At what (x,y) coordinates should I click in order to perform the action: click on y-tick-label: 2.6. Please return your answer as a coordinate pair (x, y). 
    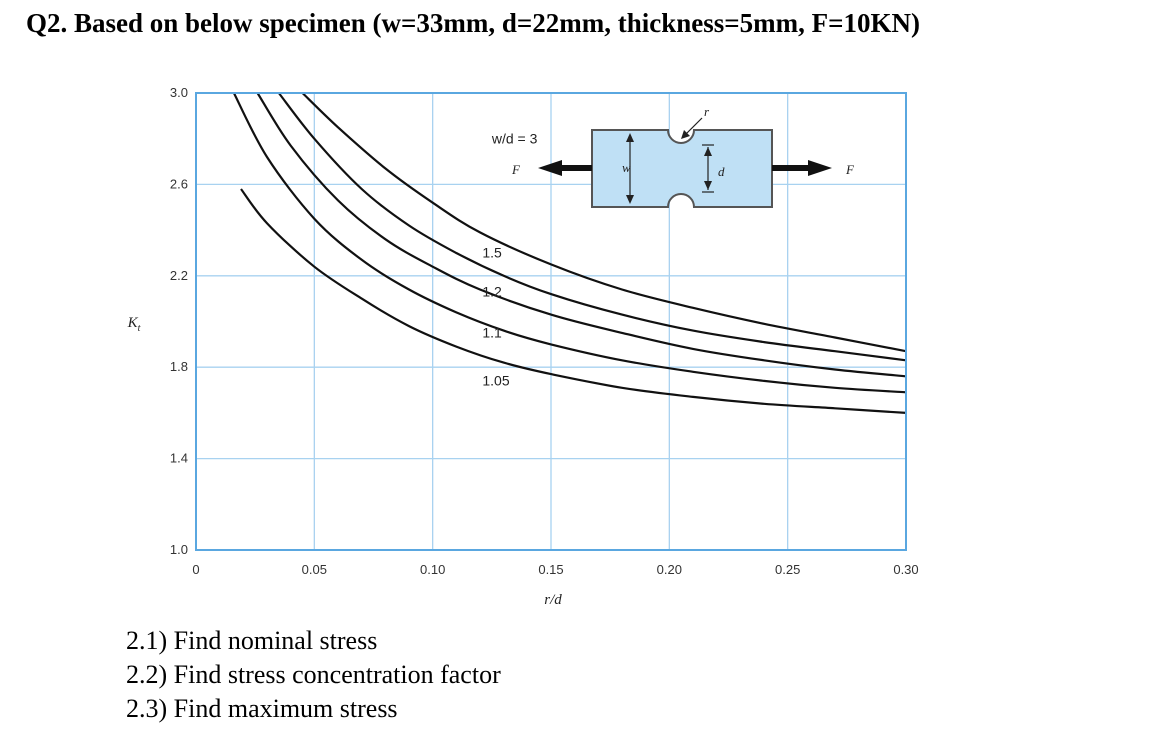
    Looking at the image, I should click on (179, 183).